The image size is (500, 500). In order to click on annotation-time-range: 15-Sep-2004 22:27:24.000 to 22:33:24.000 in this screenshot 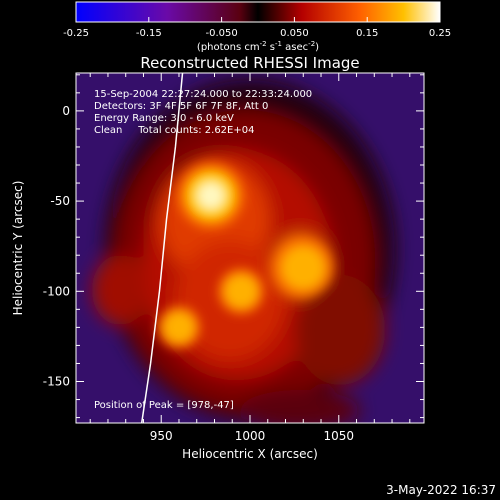, I will do `click(203, 94)`.